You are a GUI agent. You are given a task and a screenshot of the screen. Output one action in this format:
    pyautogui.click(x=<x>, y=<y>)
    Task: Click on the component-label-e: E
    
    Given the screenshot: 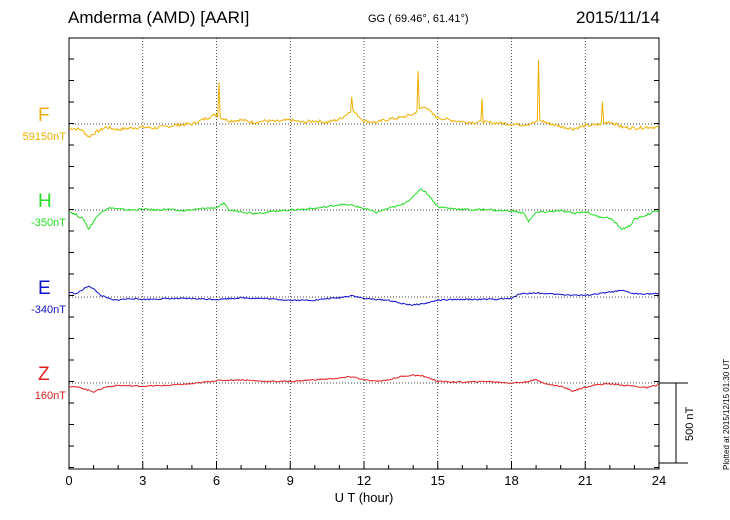 What is the action you would take?
    pyautogui.click(x=44, y=288)
    